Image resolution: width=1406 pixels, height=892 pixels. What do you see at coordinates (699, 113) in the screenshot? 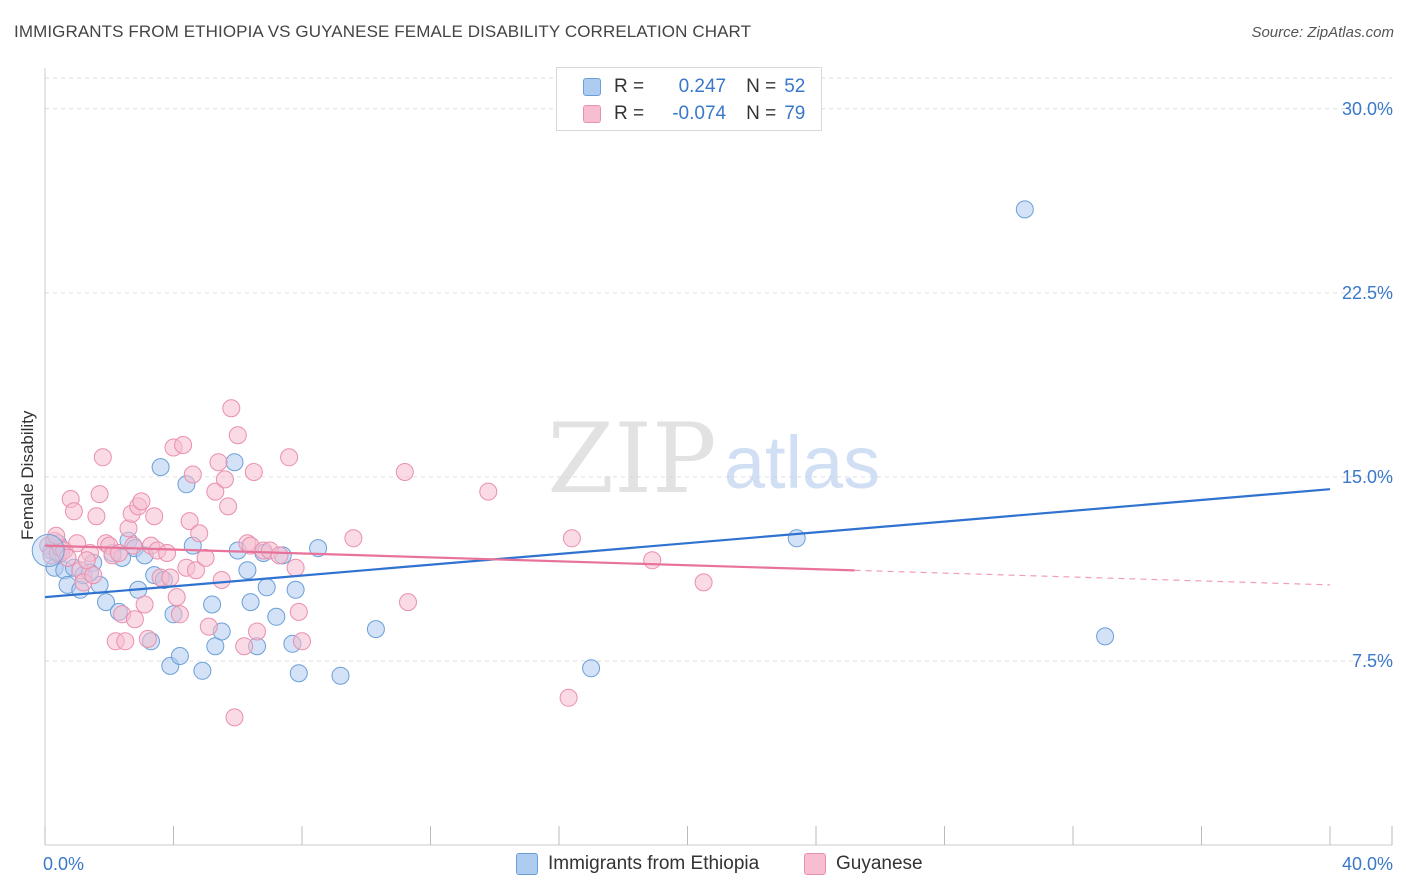
I see `legend-r-value: -0.074` at bounding box center [699, 113].